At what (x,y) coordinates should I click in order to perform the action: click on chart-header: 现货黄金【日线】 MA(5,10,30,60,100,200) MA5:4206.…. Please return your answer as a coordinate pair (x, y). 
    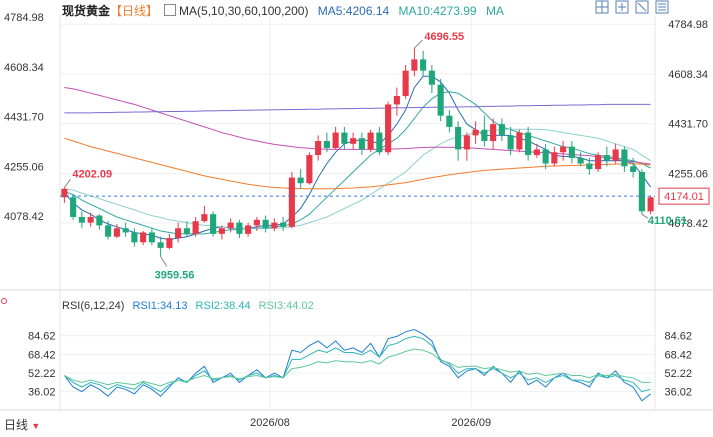
    Looking at the image, I should click on (286, 10).